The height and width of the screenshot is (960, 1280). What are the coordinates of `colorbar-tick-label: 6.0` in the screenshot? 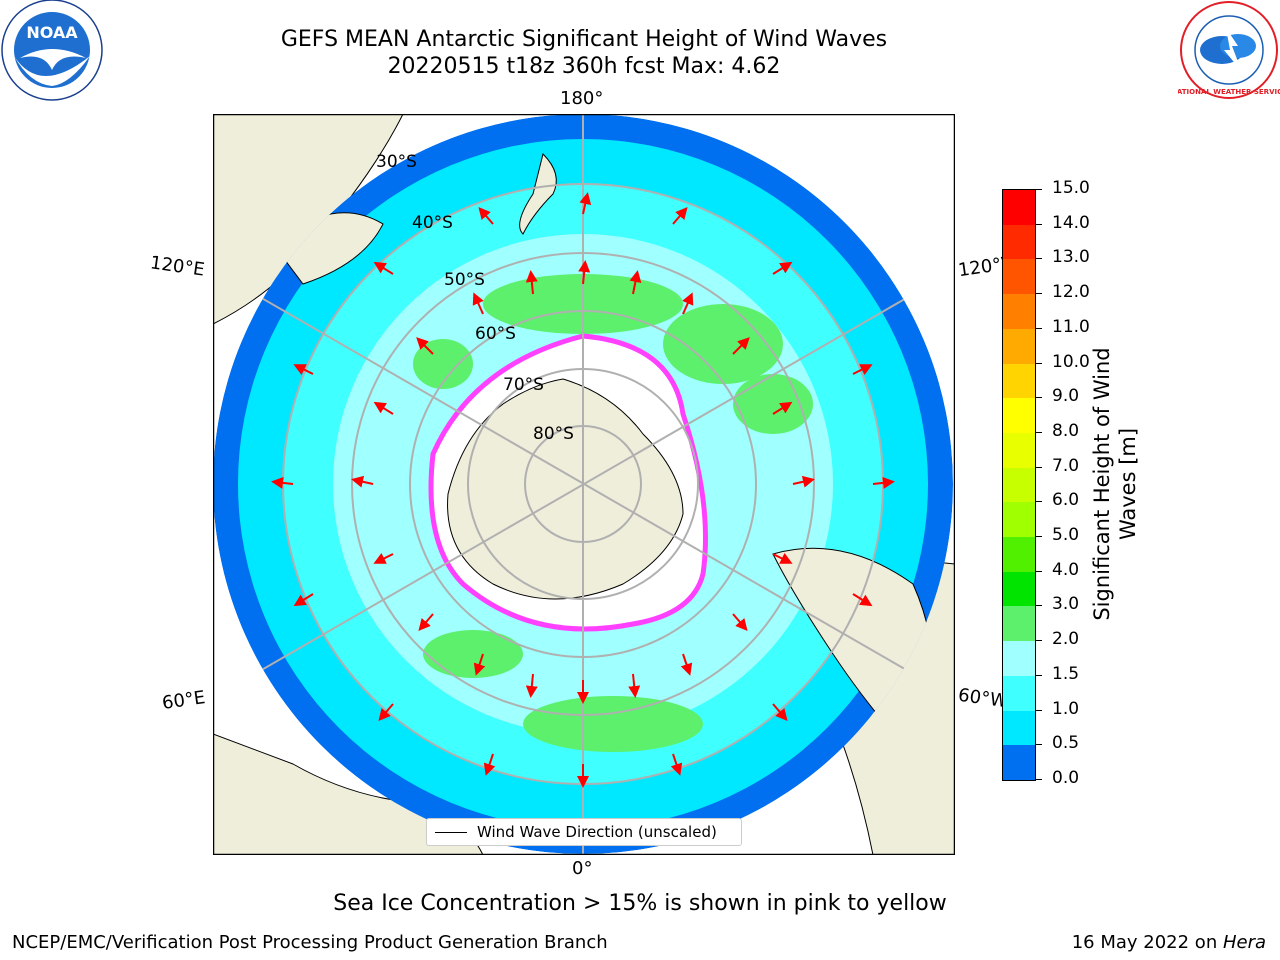 It's located at (1066, 500).